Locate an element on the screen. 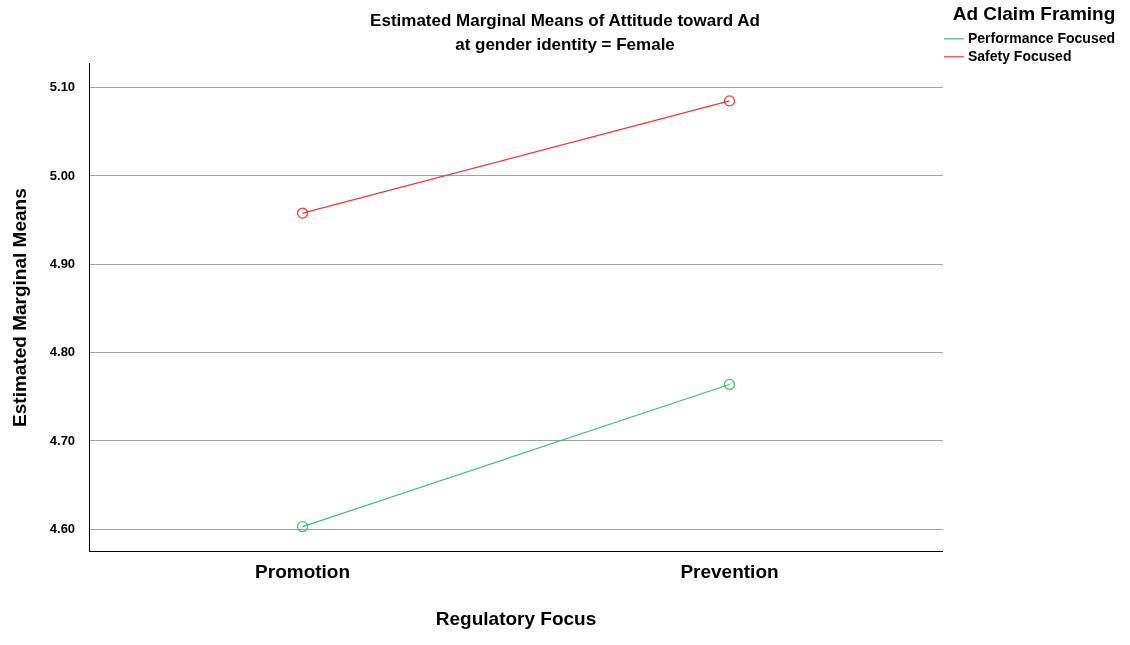 The height and width of the screenshot is (645, 1130). y-tick-label: 4.60 is located at coordinates (62, 528).